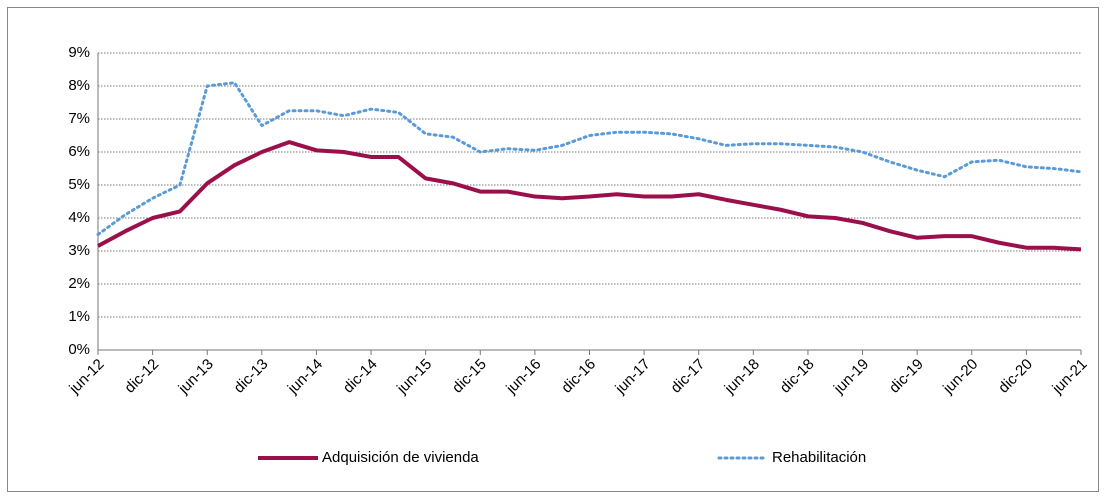 Image resolution: width=1107 pixels, height=504 pixels. What do you see at coordinates (79, 349) in the screenshot?
I see `y-tick-label: 0%` at bounding box center [79, 349].